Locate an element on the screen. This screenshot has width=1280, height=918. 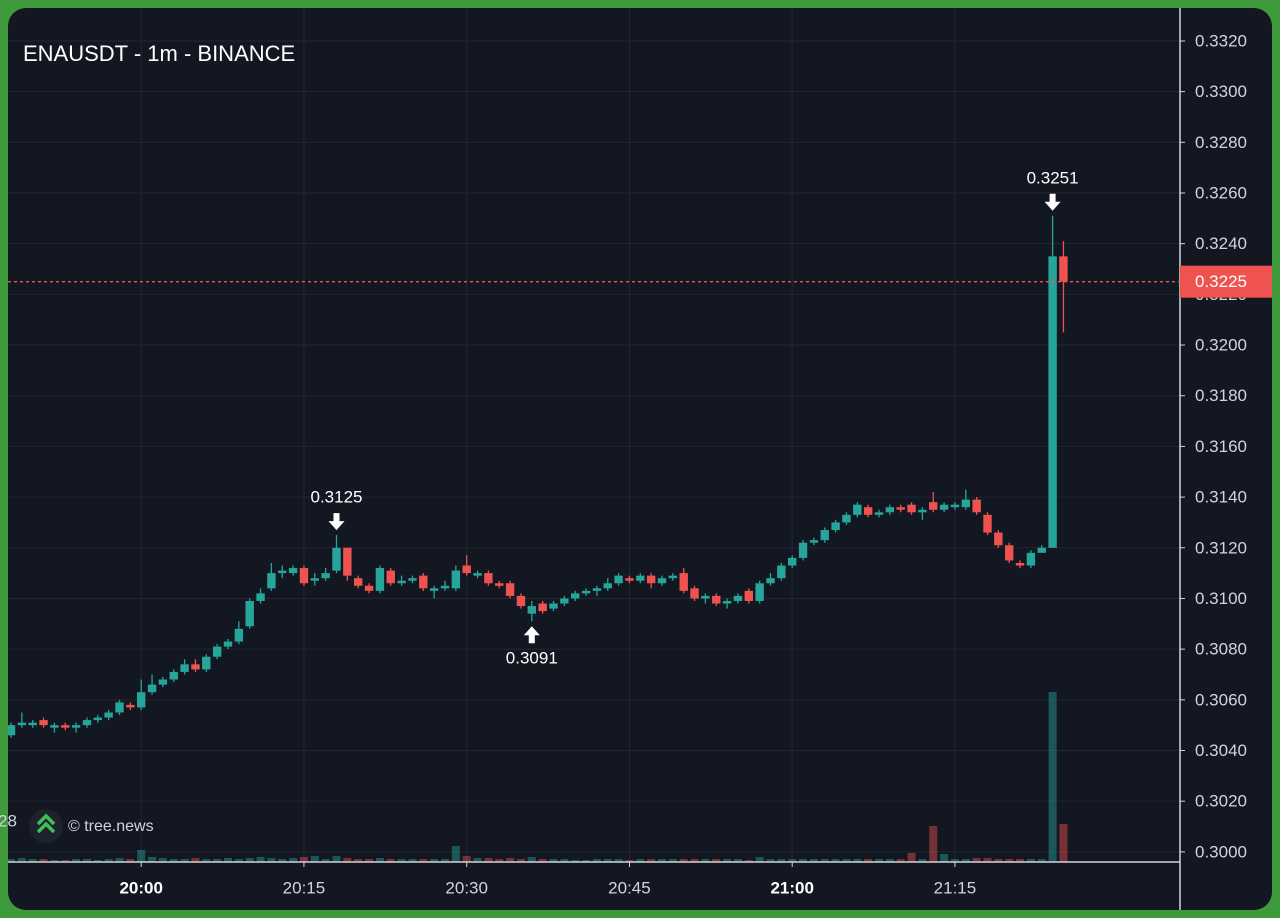
y-tick-label: 0.3260 is located at coordinates (1221, 192).